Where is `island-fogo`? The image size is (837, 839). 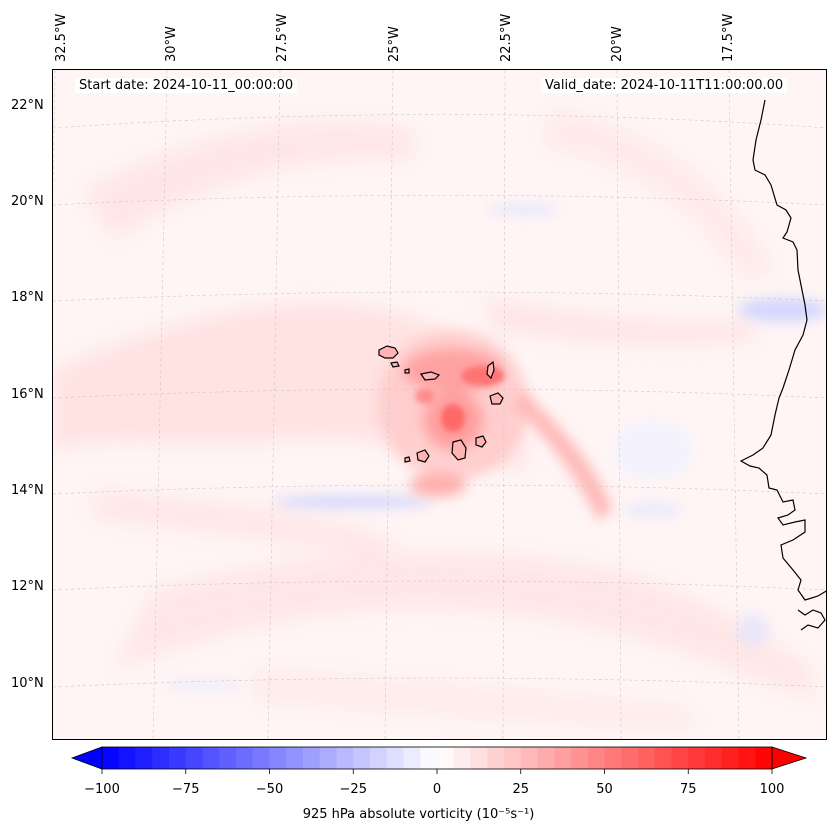 island-fogo is located at coordinates (423, 456).